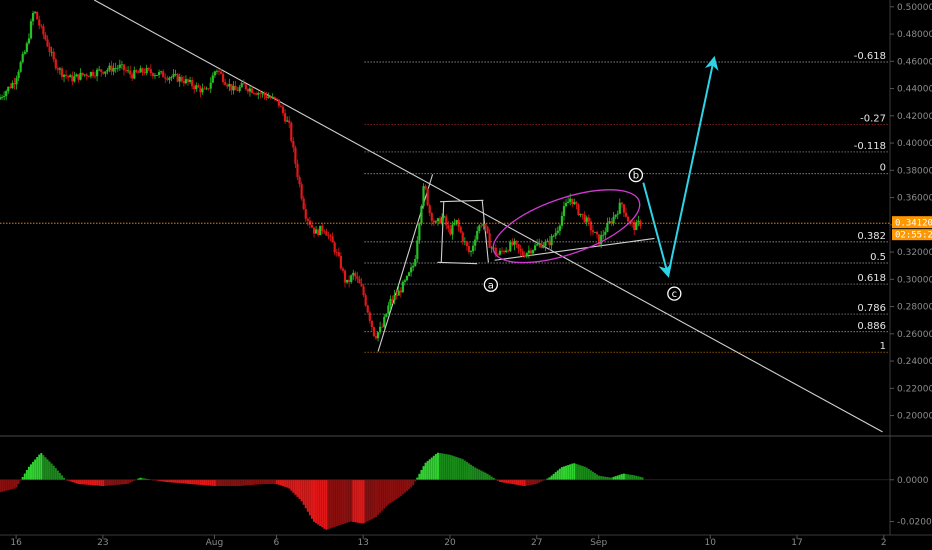 This screenshot has width=932, height=550. I want to click on price-tick-label: 0.50000, so click(914, 8).